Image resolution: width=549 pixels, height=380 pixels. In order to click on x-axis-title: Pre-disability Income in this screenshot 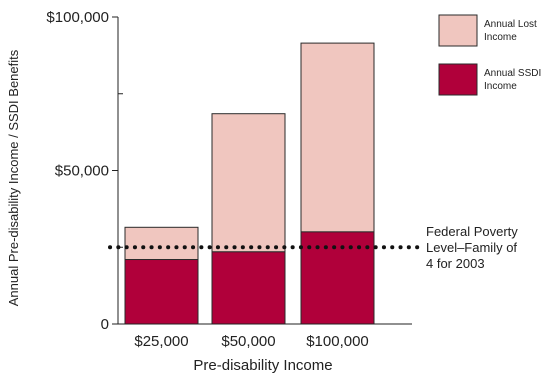, I will do `click(262, 365)`.